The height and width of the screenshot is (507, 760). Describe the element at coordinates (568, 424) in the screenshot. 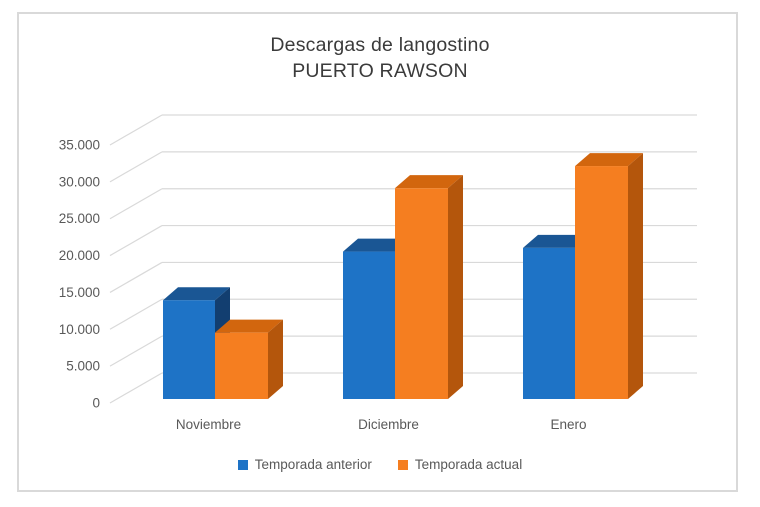

I see `x-axis-category-label: Enero` at that location.